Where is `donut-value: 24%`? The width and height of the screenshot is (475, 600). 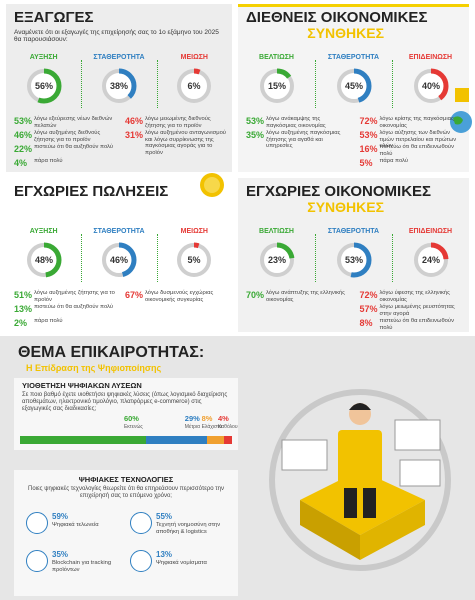 donut-value: 24% is located at coordinates (430, 260).